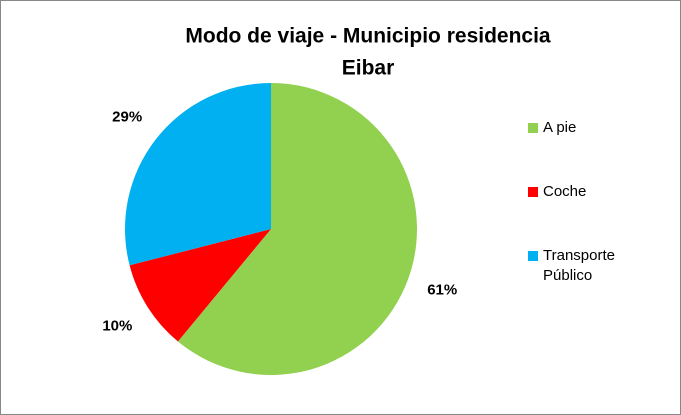 This screenshot has height=415, width=681. I want to click on legend-label: A pie, so click(560, 127).